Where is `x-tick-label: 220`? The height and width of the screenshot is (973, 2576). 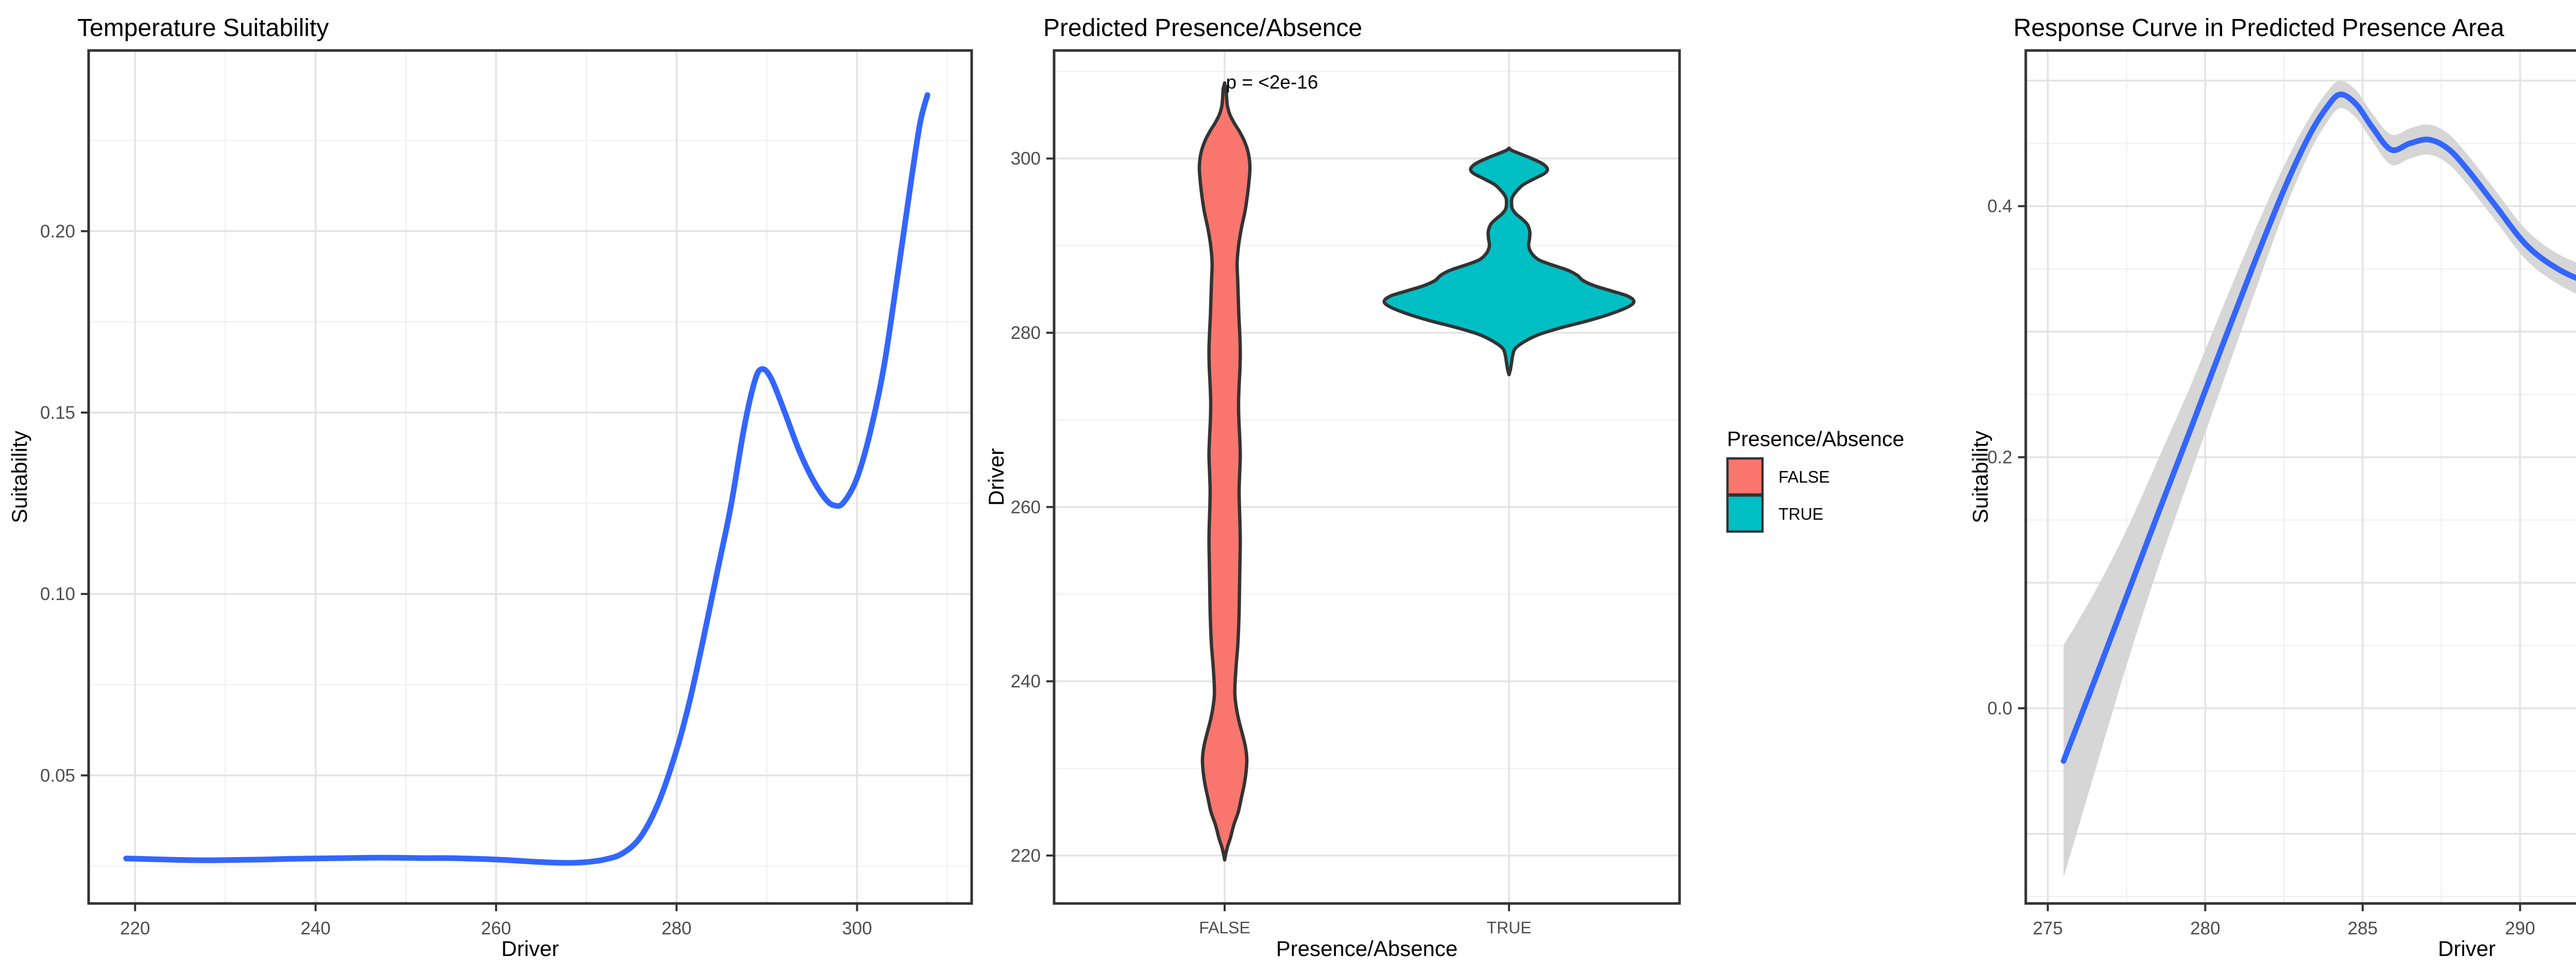 x-tick-label: 220 is located at coordinates (135, 928).